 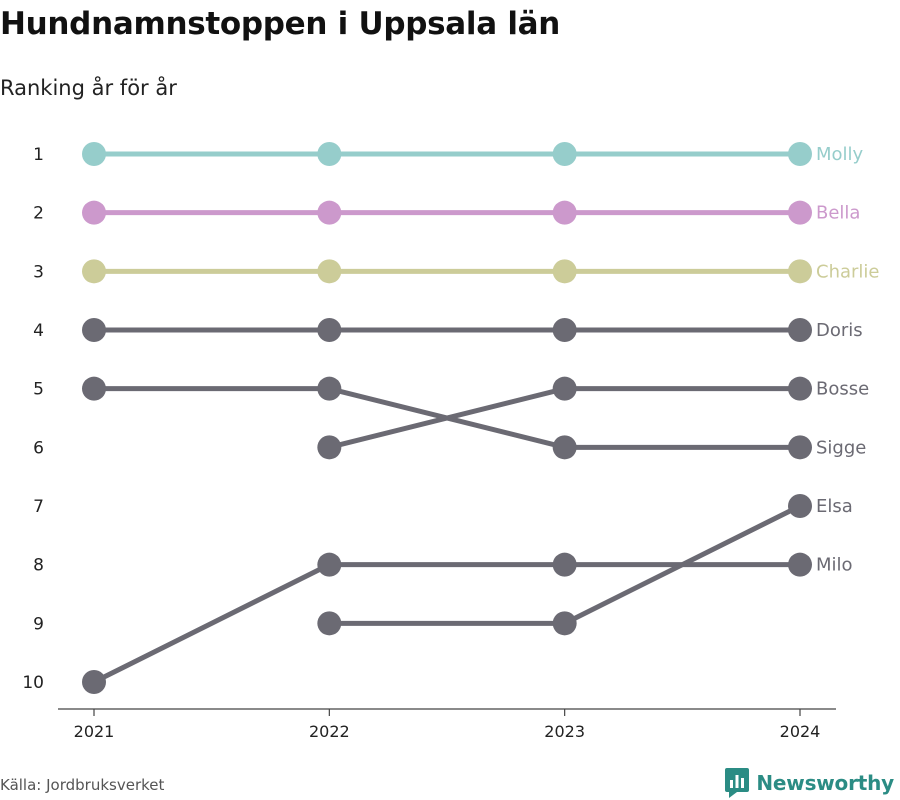 I want to click on series-end-label: Bella, so click(x=838, y=213).